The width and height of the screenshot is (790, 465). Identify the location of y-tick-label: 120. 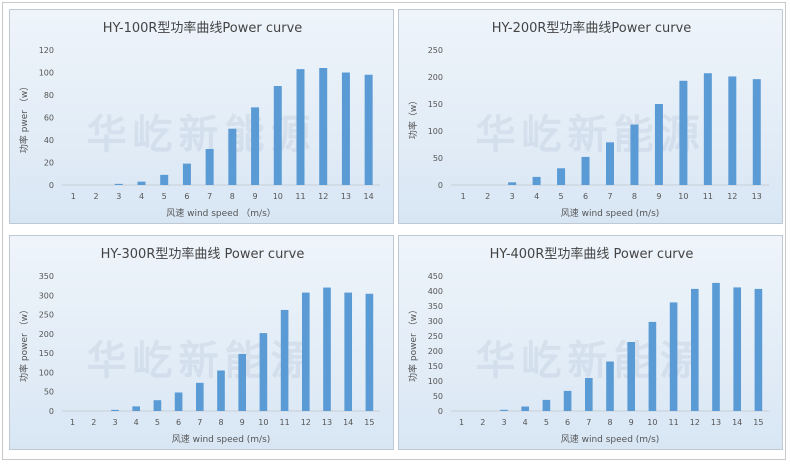
(46, 50).